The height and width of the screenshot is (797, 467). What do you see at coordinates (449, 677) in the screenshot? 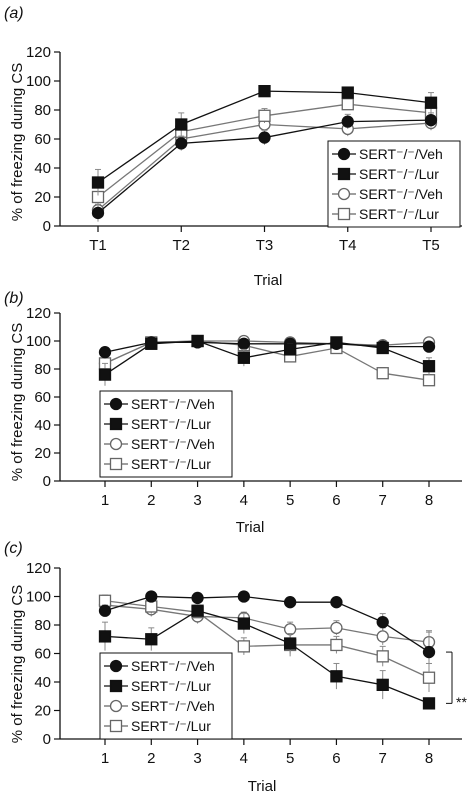
I see `significance-bracket` at bounding box center [449, 677].